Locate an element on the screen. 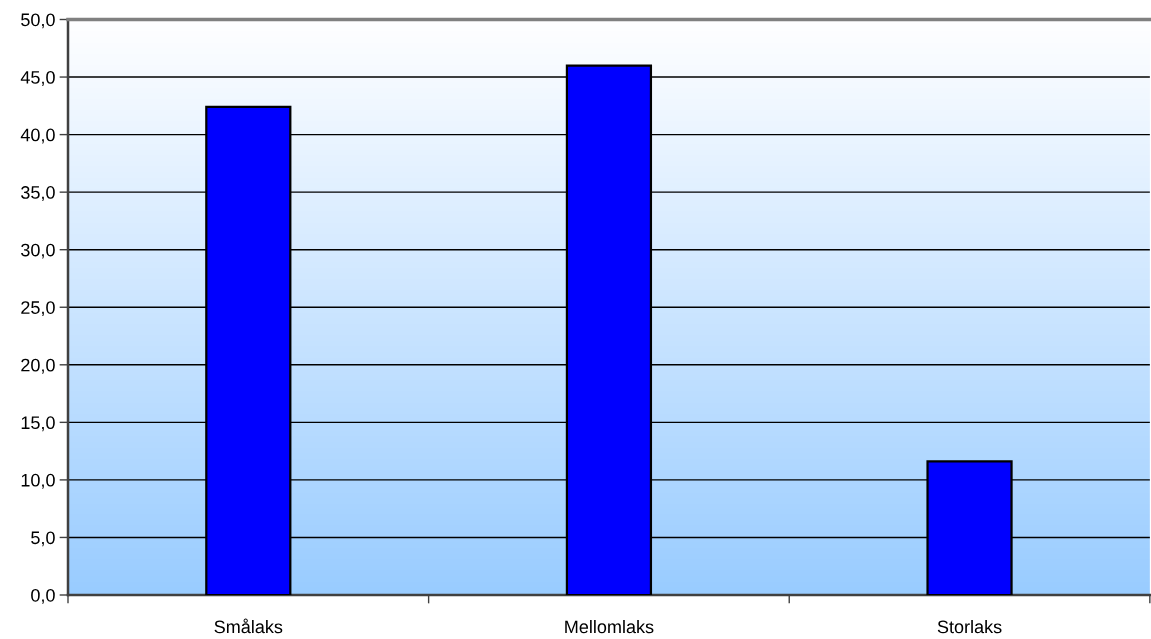 Image resolution: width=1151 pixels, height=639 pixels. y-tick-label: 25,0 is located at coordinates (38, 309).